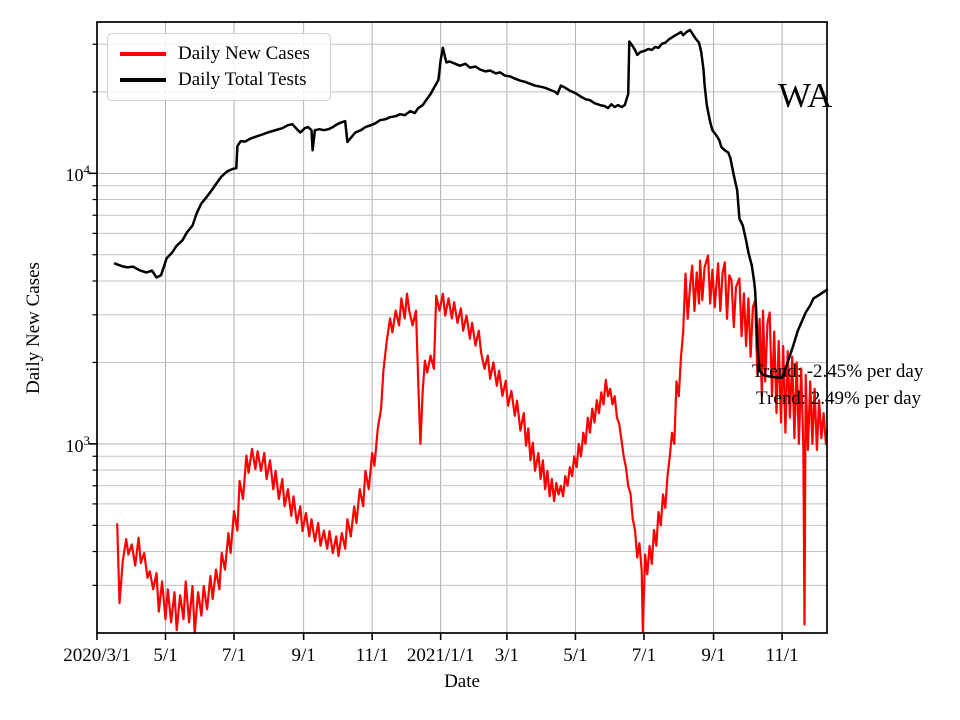  What do you see at coordinates (78, 444) in the screenshot?
I see `y-tick-label: 10³` at bounding box center [78, 444].